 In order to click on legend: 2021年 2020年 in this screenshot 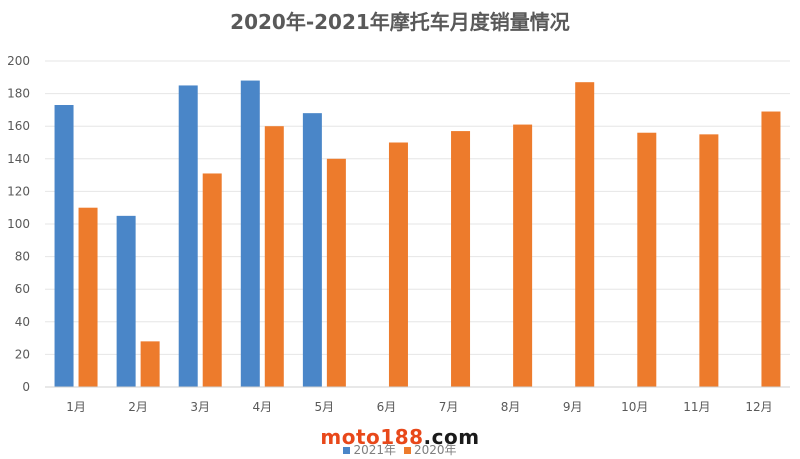, I will do `click(400, 449)`.